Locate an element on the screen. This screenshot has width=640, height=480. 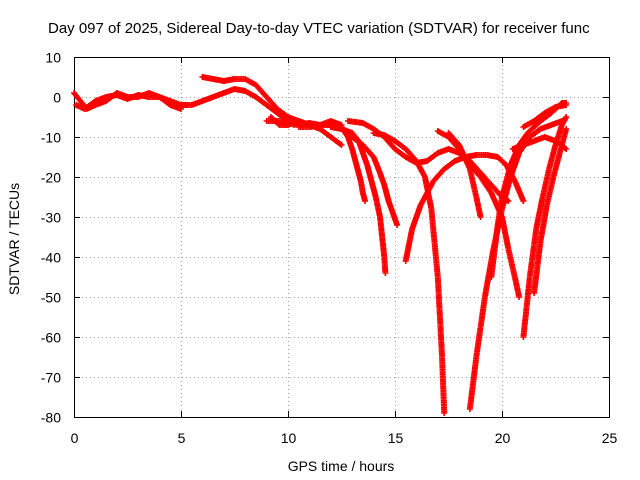
y-axis-label: SDTVAR / TECUs is located at coordinates (14, 239).